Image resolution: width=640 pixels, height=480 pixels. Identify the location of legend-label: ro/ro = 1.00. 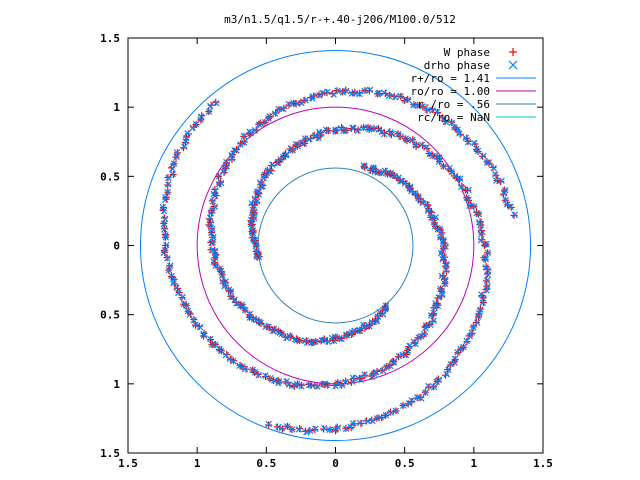
(450, 91).